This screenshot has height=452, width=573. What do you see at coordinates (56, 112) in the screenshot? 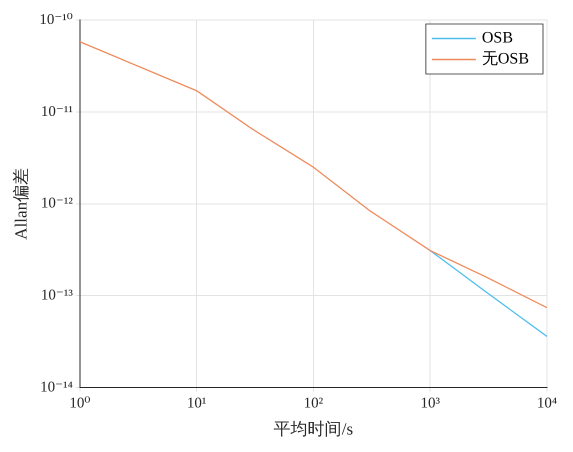
I see `y-tick-label: 10⁻¹¹` at bounding box center [56, 112].